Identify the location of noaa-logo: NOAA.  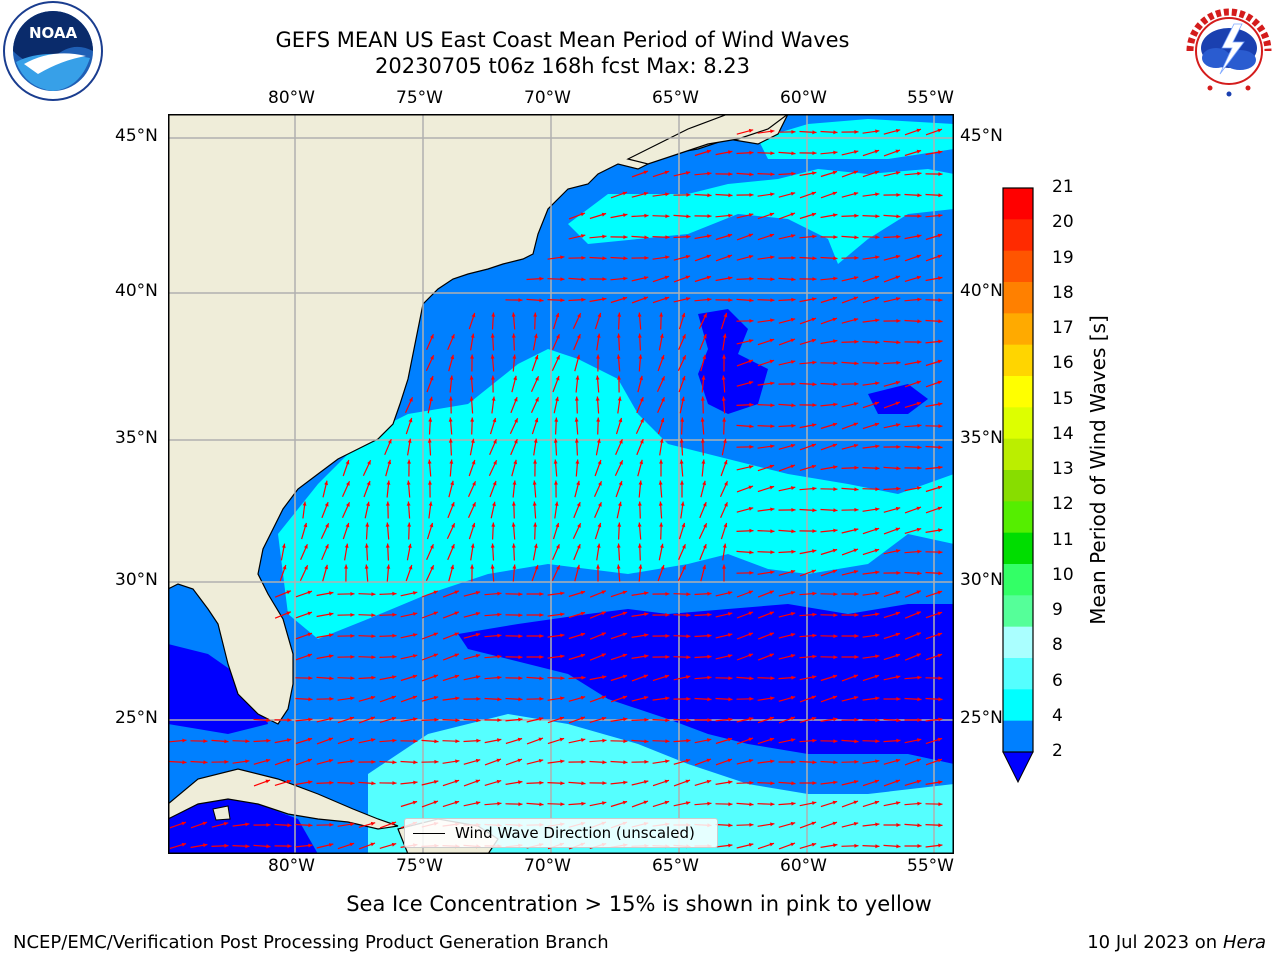
(53, 51).